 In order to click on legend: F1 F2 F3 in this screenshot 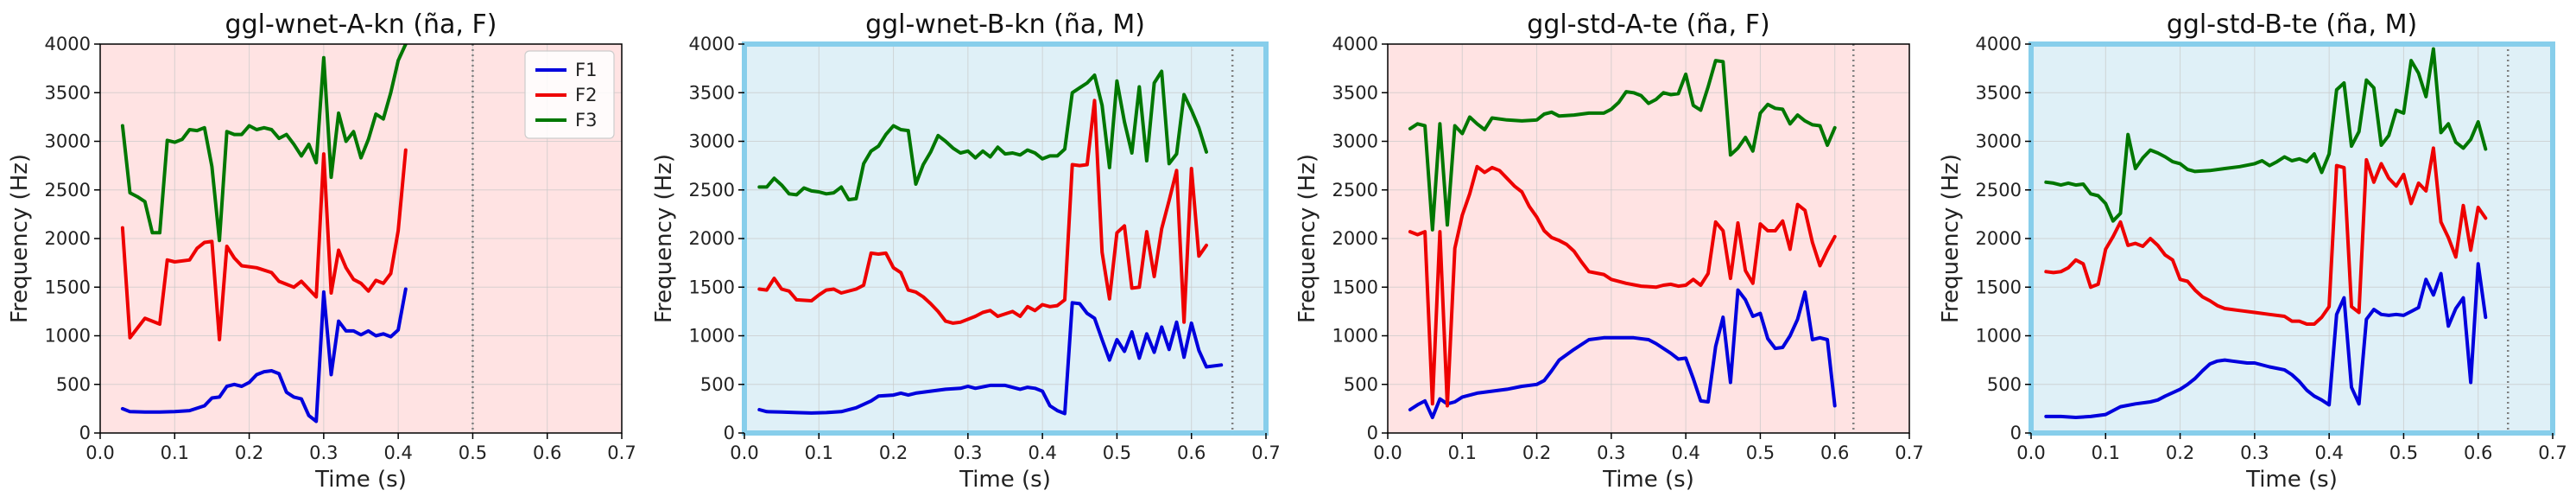, I will do `click(569, 94)`.